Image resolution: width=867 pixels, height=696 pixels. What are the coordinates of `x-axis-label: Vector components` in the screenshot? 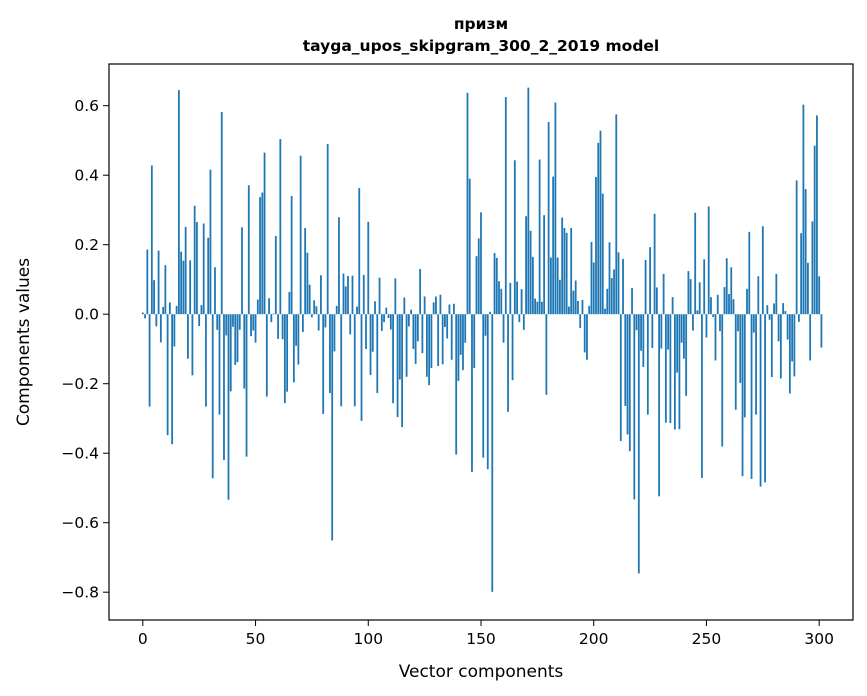 It's located at (481, 672).